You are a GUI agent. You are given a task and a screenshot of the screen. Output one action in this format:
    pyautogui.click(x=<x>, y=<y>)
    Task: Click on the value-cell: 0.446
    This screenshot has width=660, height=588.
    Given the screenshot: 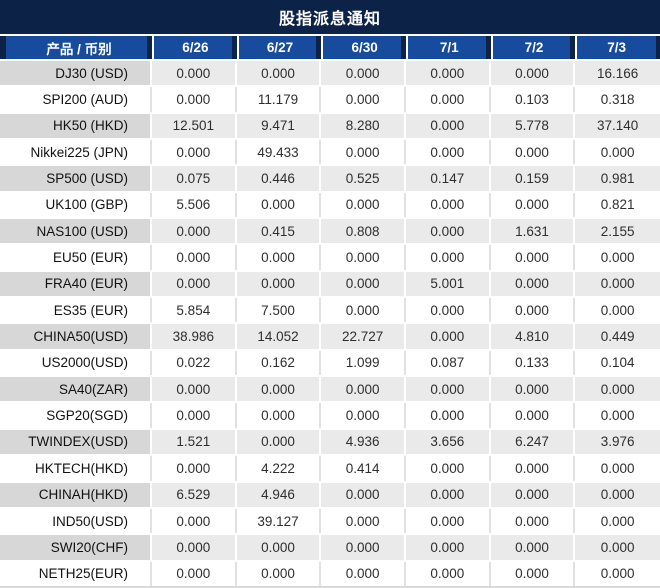 What is the action you would take?
    pyautogui.click(x=279, y=178)
    